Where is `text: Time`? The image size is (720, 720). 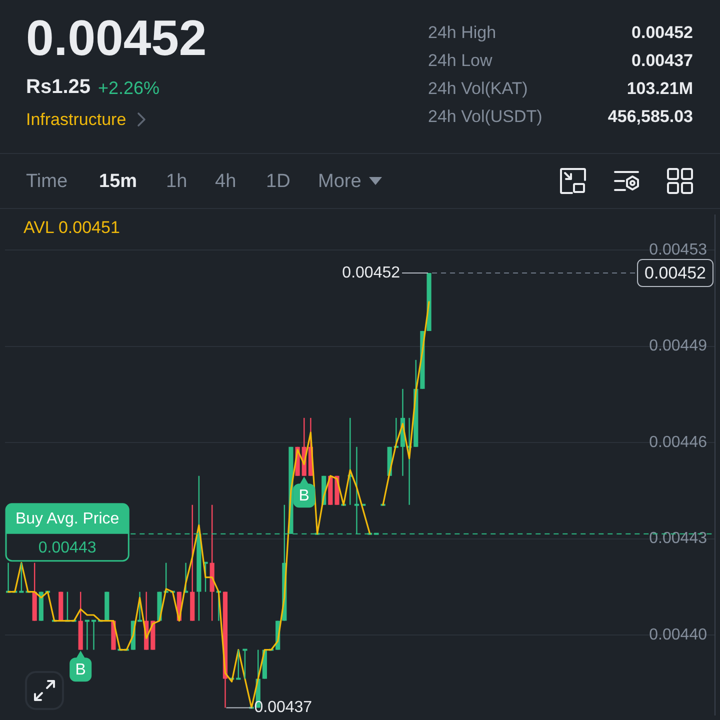 text: Time is located at coordinates (47, 181).